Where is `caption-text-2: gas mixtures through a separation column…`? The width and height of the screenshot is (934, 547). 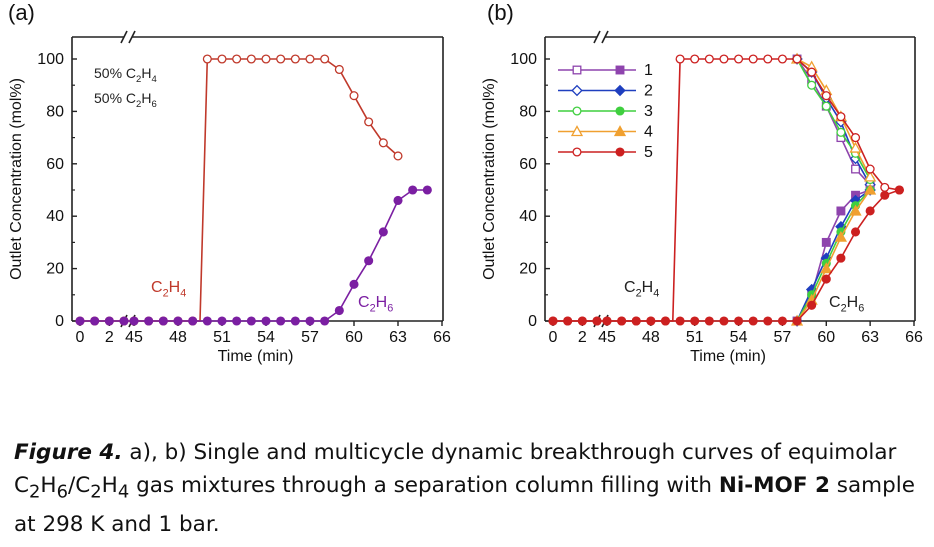 caption-text-2: gas mixtures through a separation column… is located at coordinates (424, 485).